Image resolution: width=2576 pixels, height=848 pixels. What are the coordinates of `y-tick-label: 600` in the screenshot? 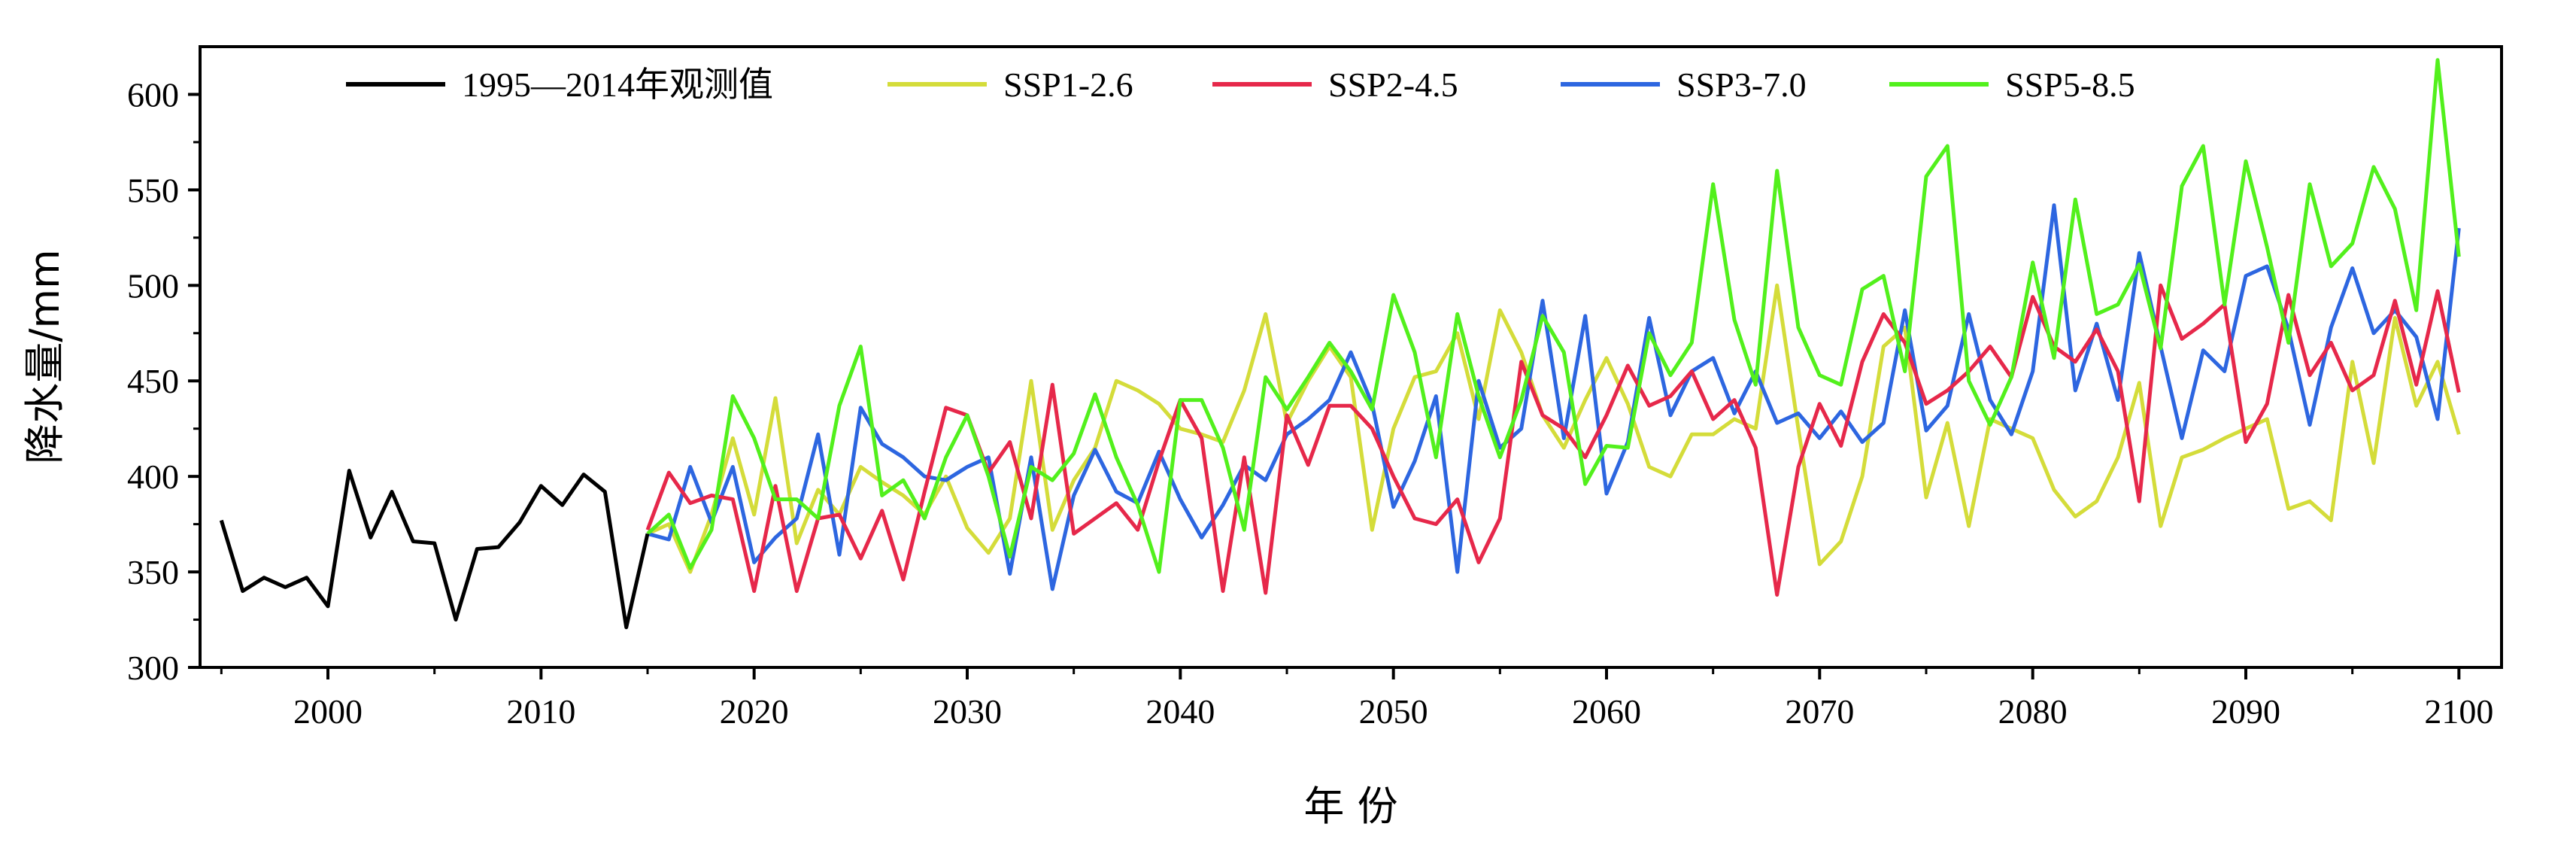 It's located at (153, 95).